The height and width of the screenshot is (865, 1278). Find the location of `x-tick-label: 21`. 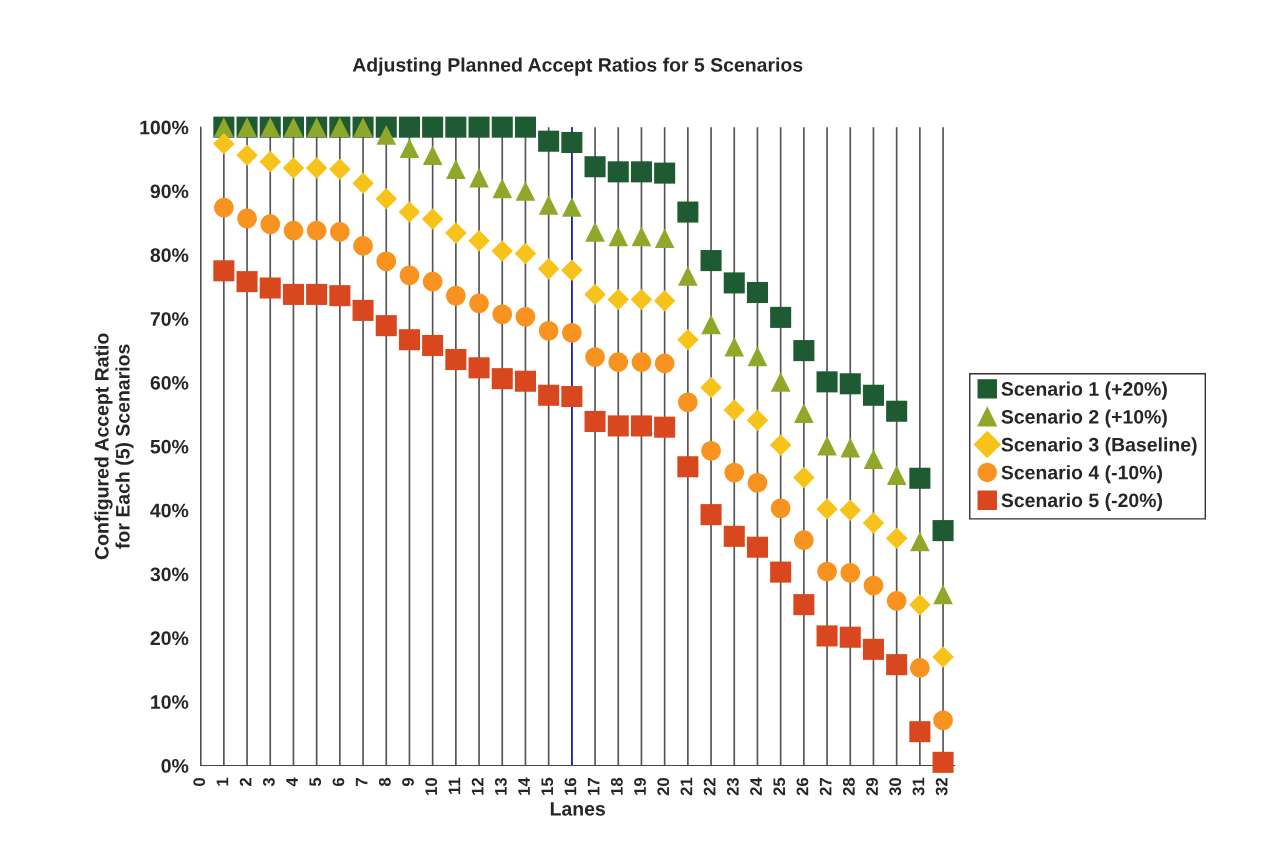

x-tick-label: 21 is located at coordinates (686, 786).